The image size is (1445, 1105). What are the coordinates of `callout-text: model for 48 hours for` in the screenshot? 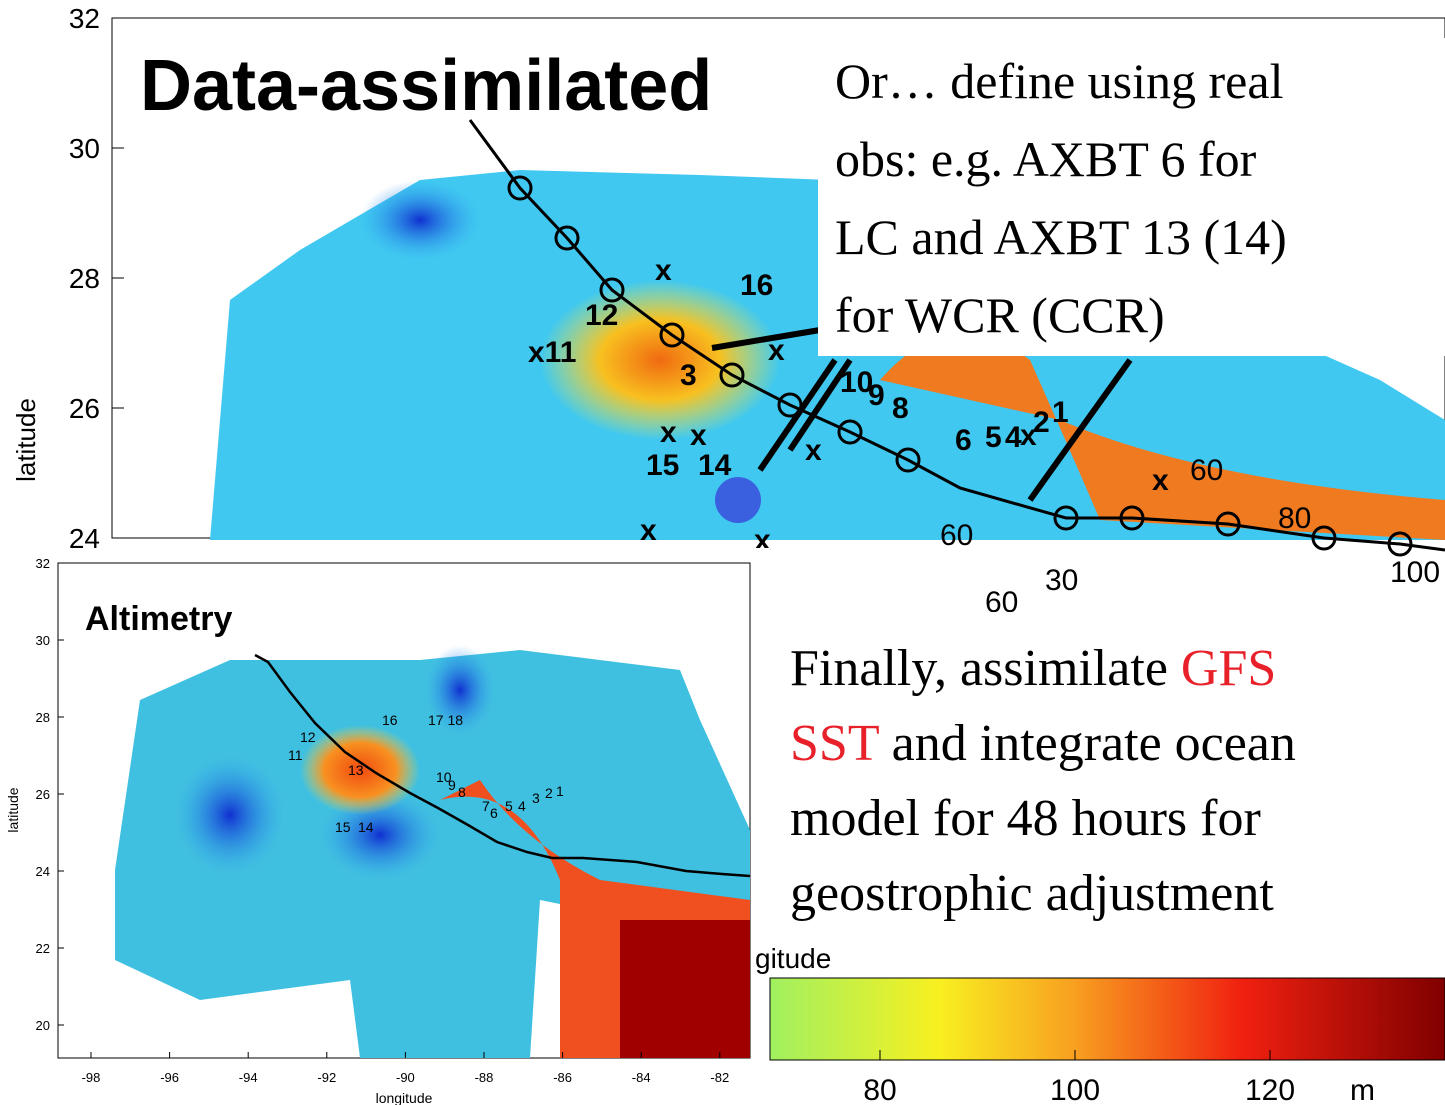 It's located at (1025, 818).